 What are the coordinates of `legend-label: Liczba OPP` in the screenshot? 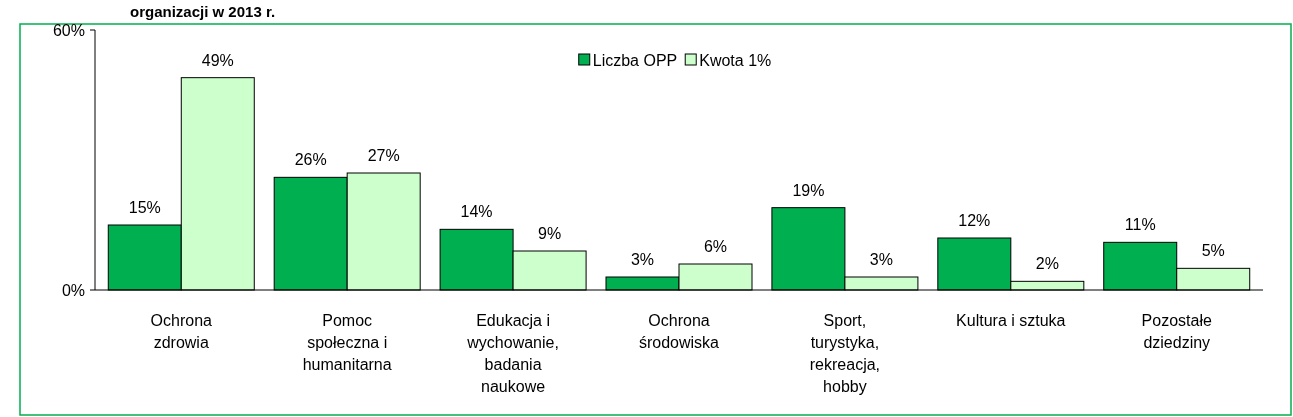 It's located at (635, 60).